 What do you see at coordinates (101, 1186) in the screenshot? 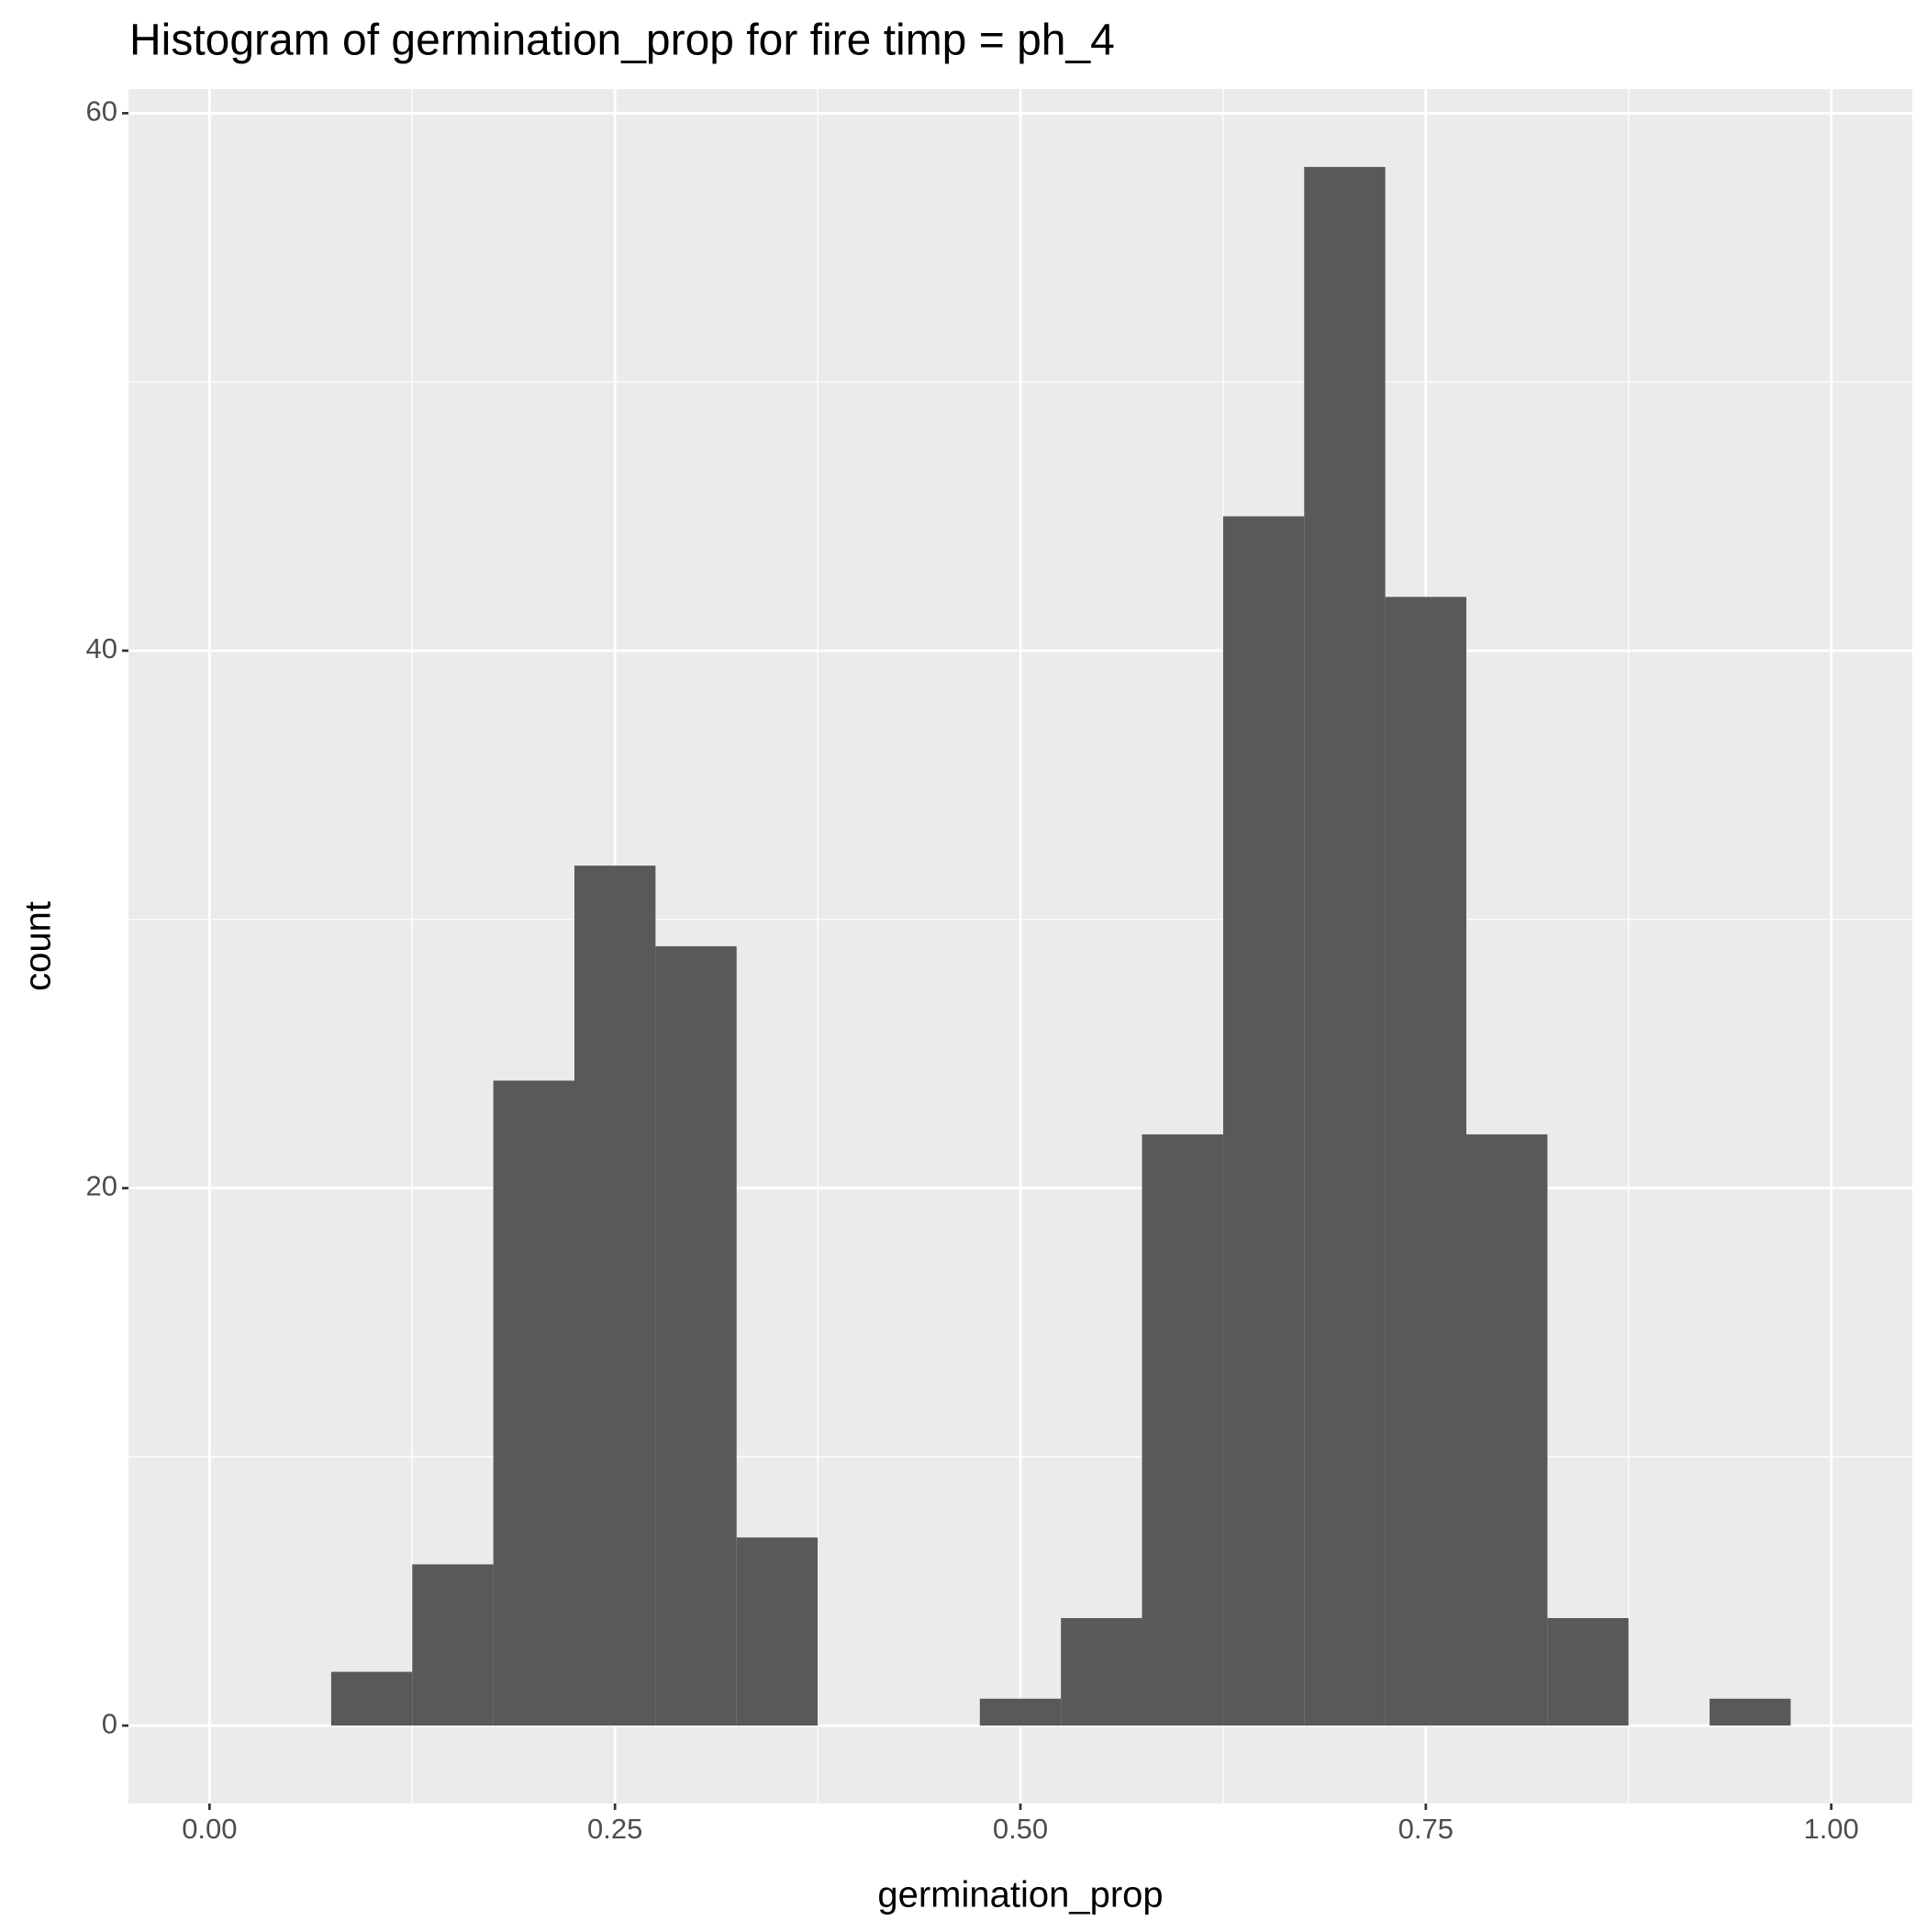
I see `y-tick-label: 20` at bounding box center [101, 1186].